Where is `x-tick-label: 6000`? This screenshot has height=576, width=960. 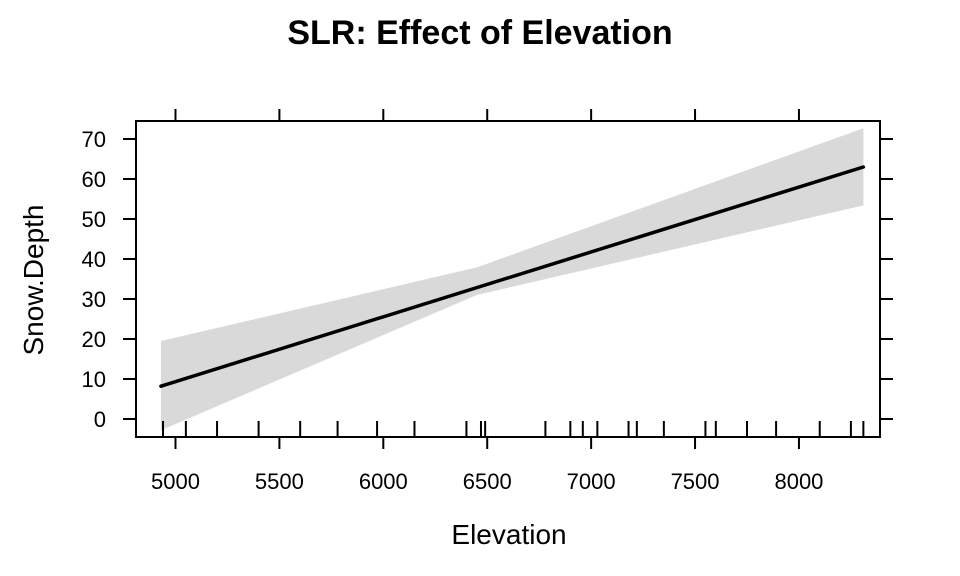
x-tick-label: 6000 is located at coordinates (383, 481).